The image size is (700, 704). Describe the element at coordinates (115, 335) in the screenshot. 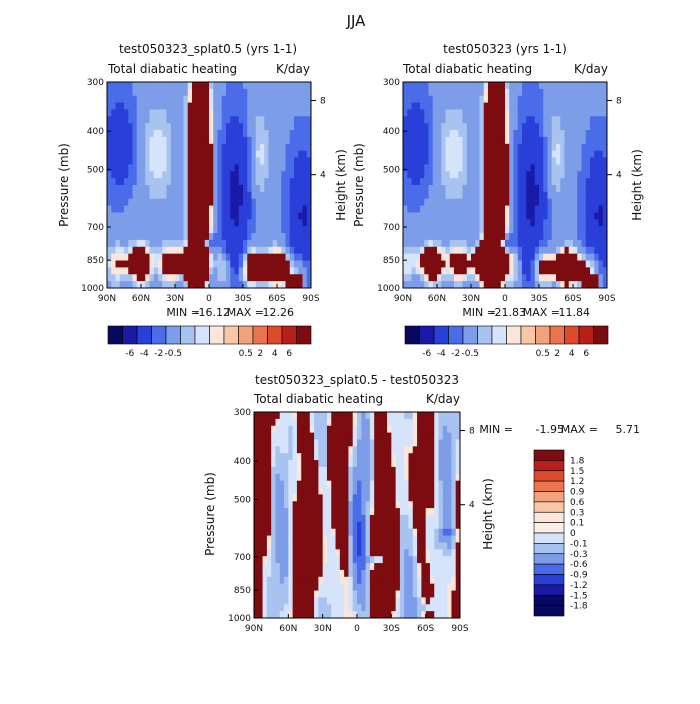

I see `colorbar-swatch` at that location.